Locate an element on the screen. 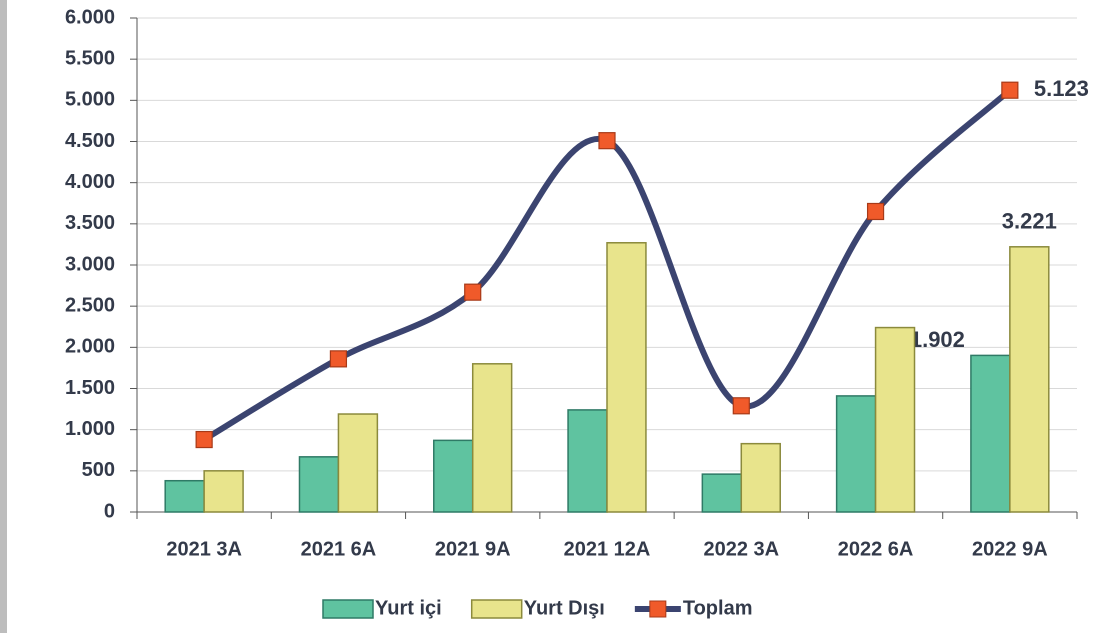 This screenshot has width=1113, height=633. y-tick-label: 4.000 is located at coordinates (90, 182).